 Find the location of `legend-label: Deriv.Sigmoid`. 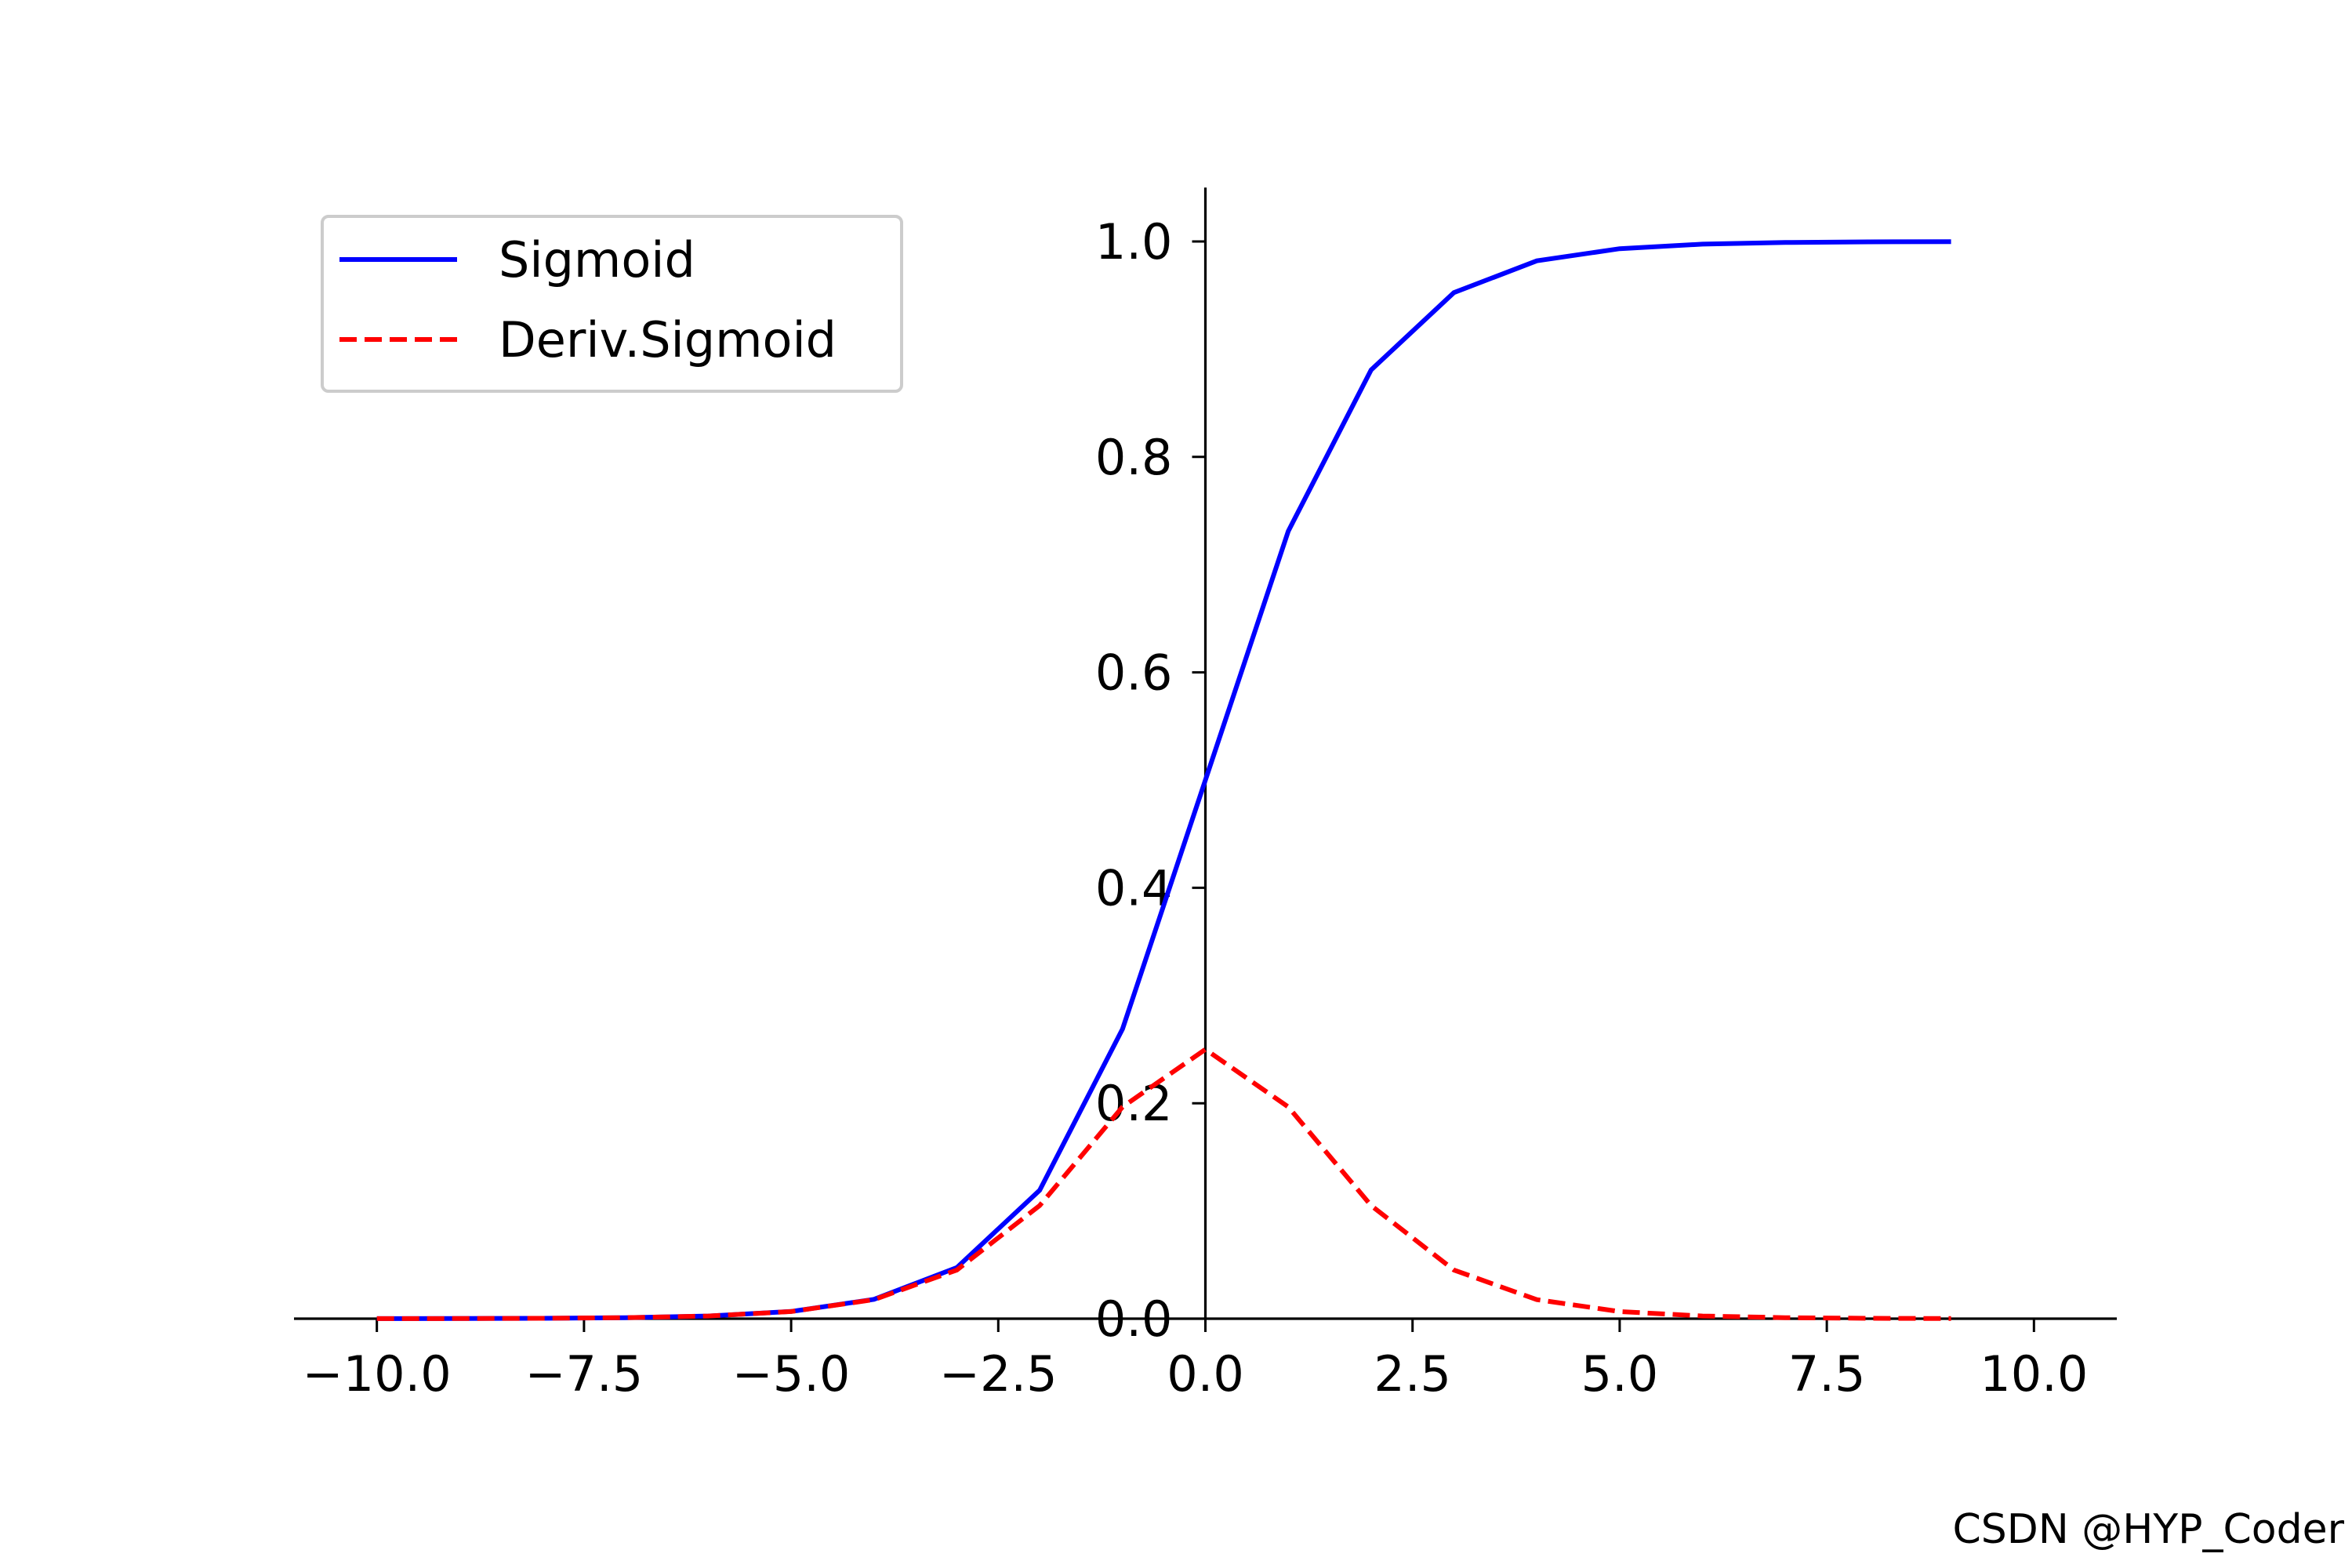

legend-label: Deriv.Sigmoid is located at coordinates (668, 339).